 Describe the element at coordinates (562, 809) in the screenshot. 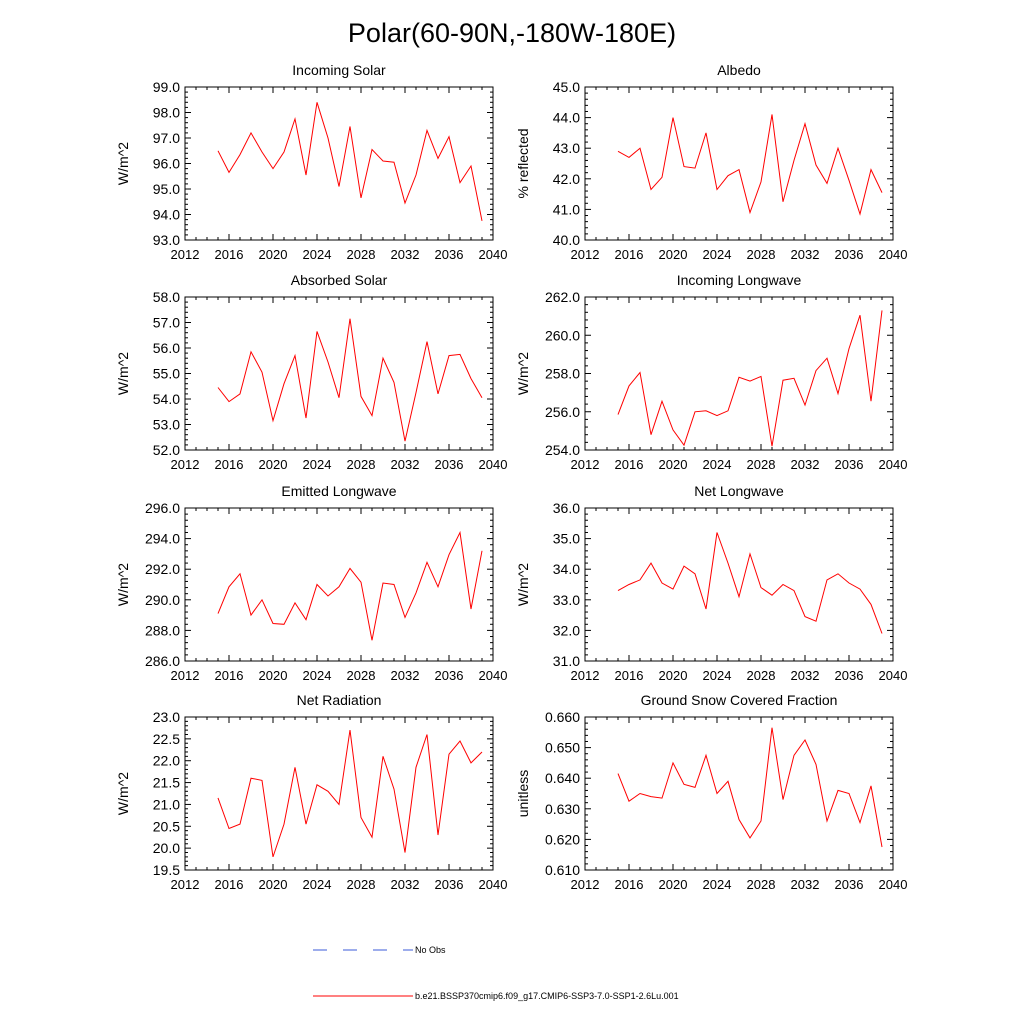

I see `y-tick-label: 0.630` at that location.